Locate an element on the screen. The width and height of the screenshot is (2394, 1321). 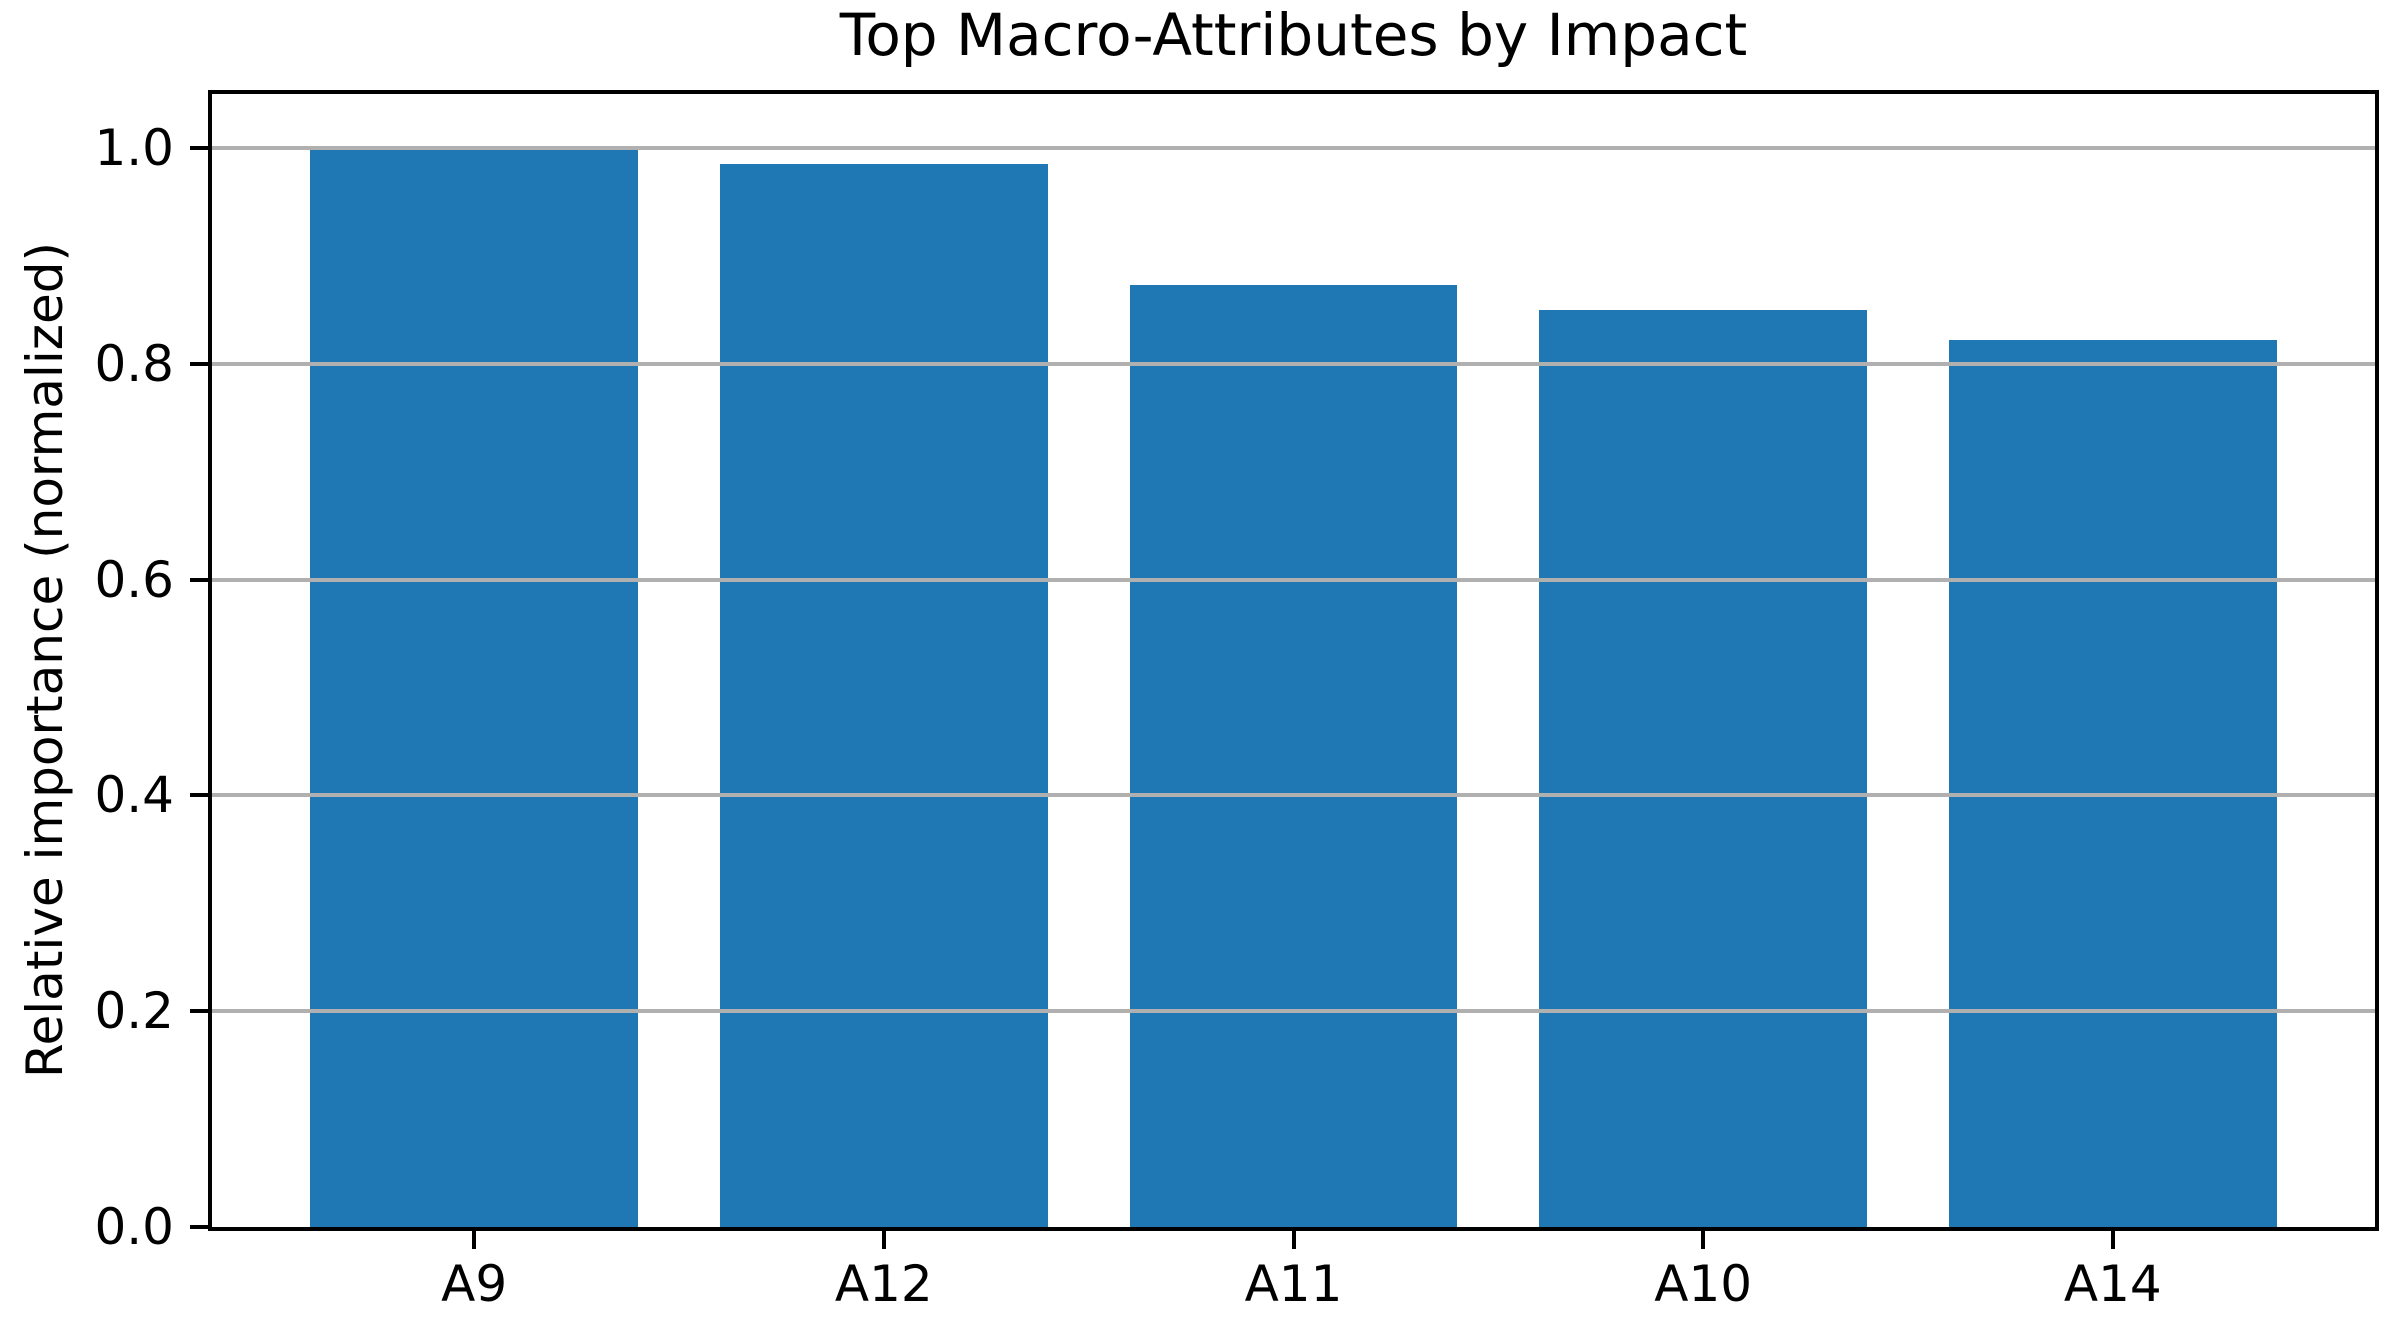
y-tick-label-0.0: 0.0 is located at coordinates (134, 1227).